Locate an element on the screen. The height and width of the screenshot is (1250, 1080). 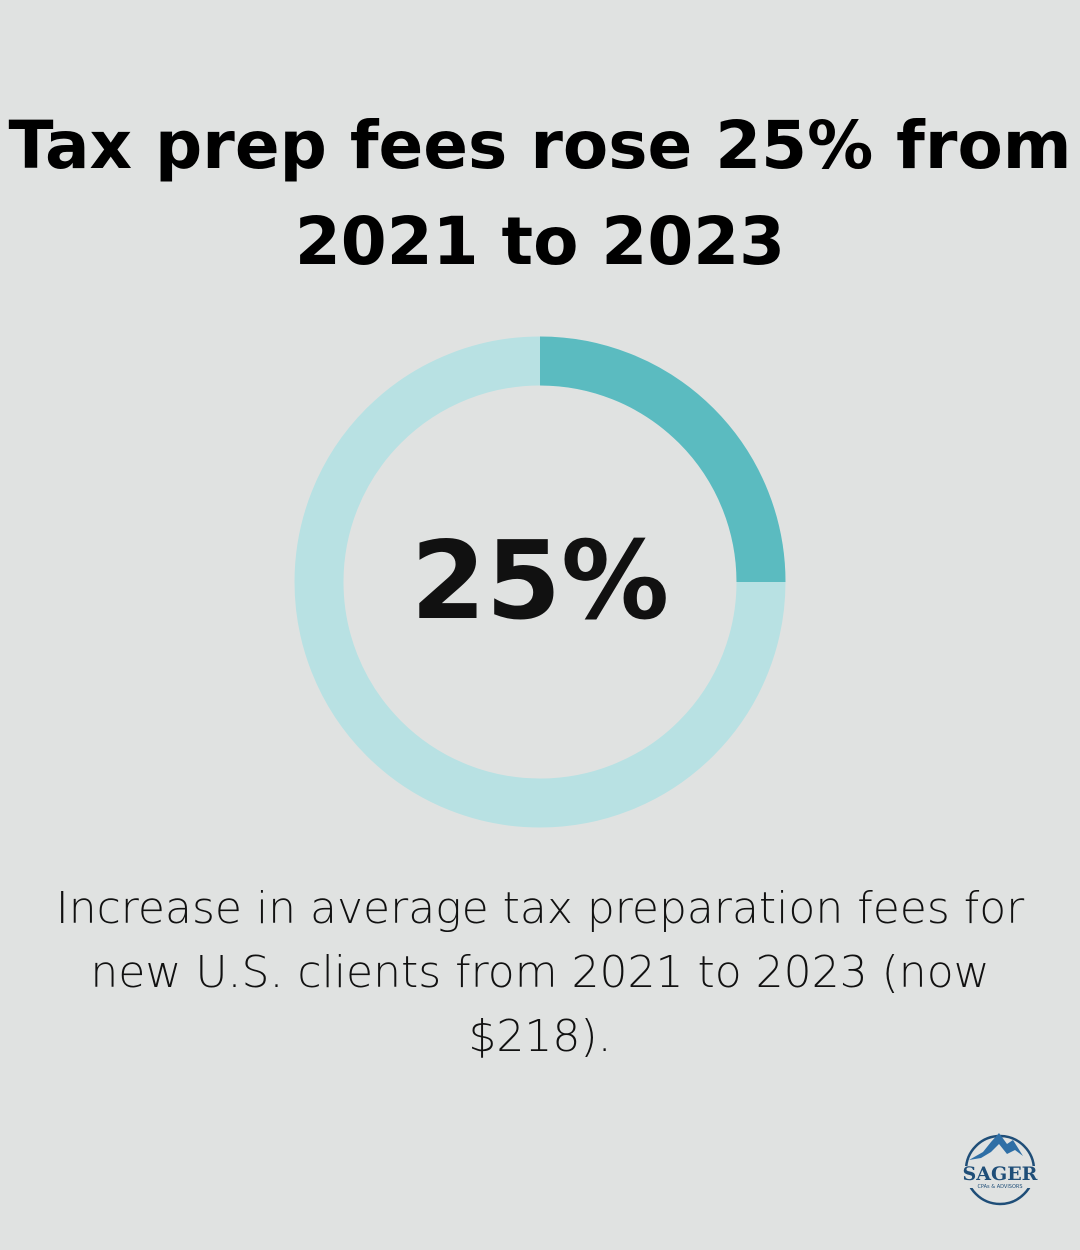
logo-text: SAGER is located at coordinates (1000, 1174).